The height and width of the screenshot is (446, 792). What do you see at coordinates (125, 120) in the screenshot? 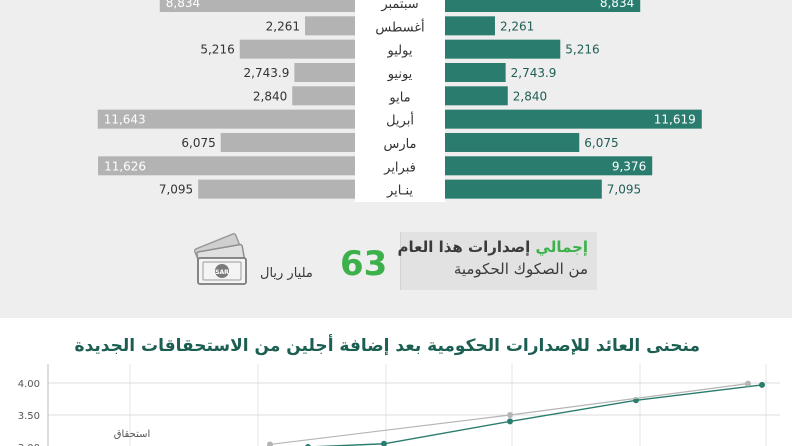
I see `left-value-label-6: 11,643` at bounding box center [125, 120].